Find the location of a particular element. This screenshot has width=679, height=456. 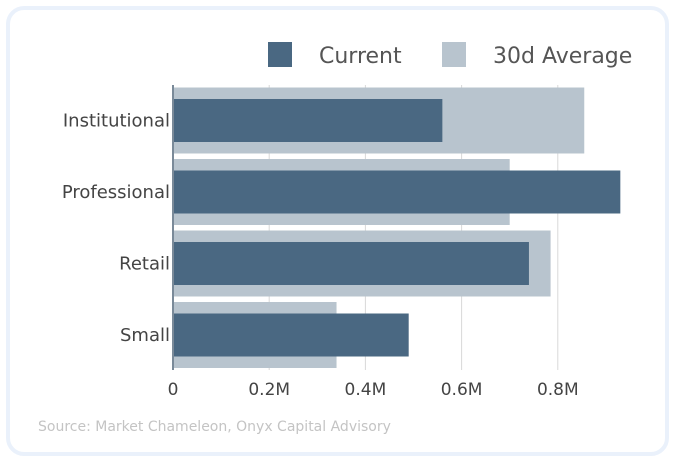

legend-label-average: 30d Average is located at coordinates (562, 56).